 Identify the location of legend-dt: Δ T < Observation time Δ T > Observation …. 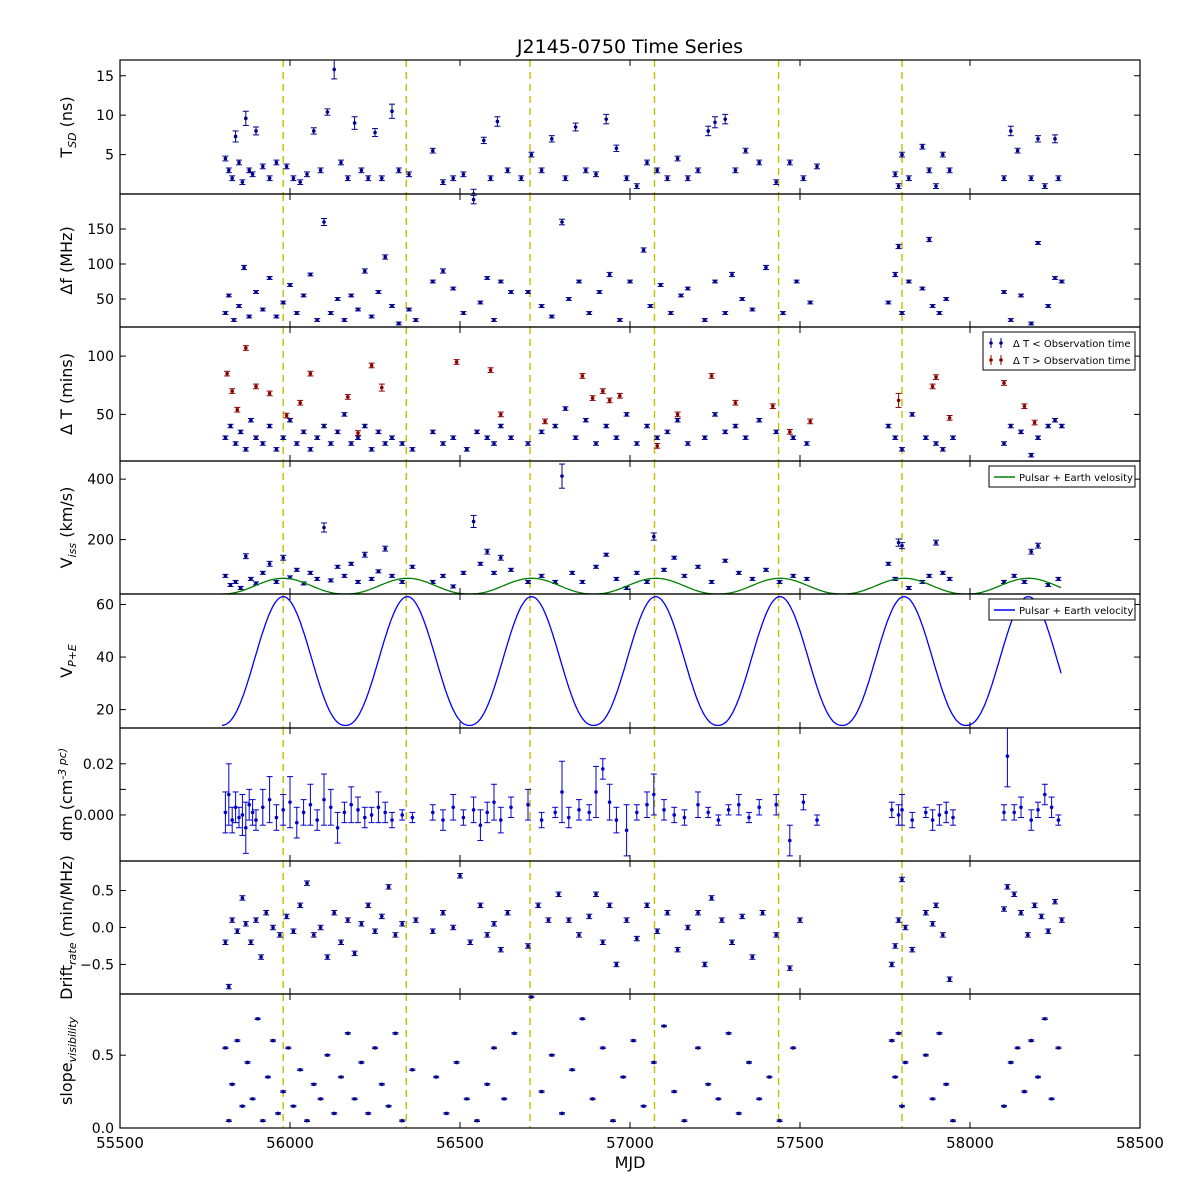
(1059, 351).